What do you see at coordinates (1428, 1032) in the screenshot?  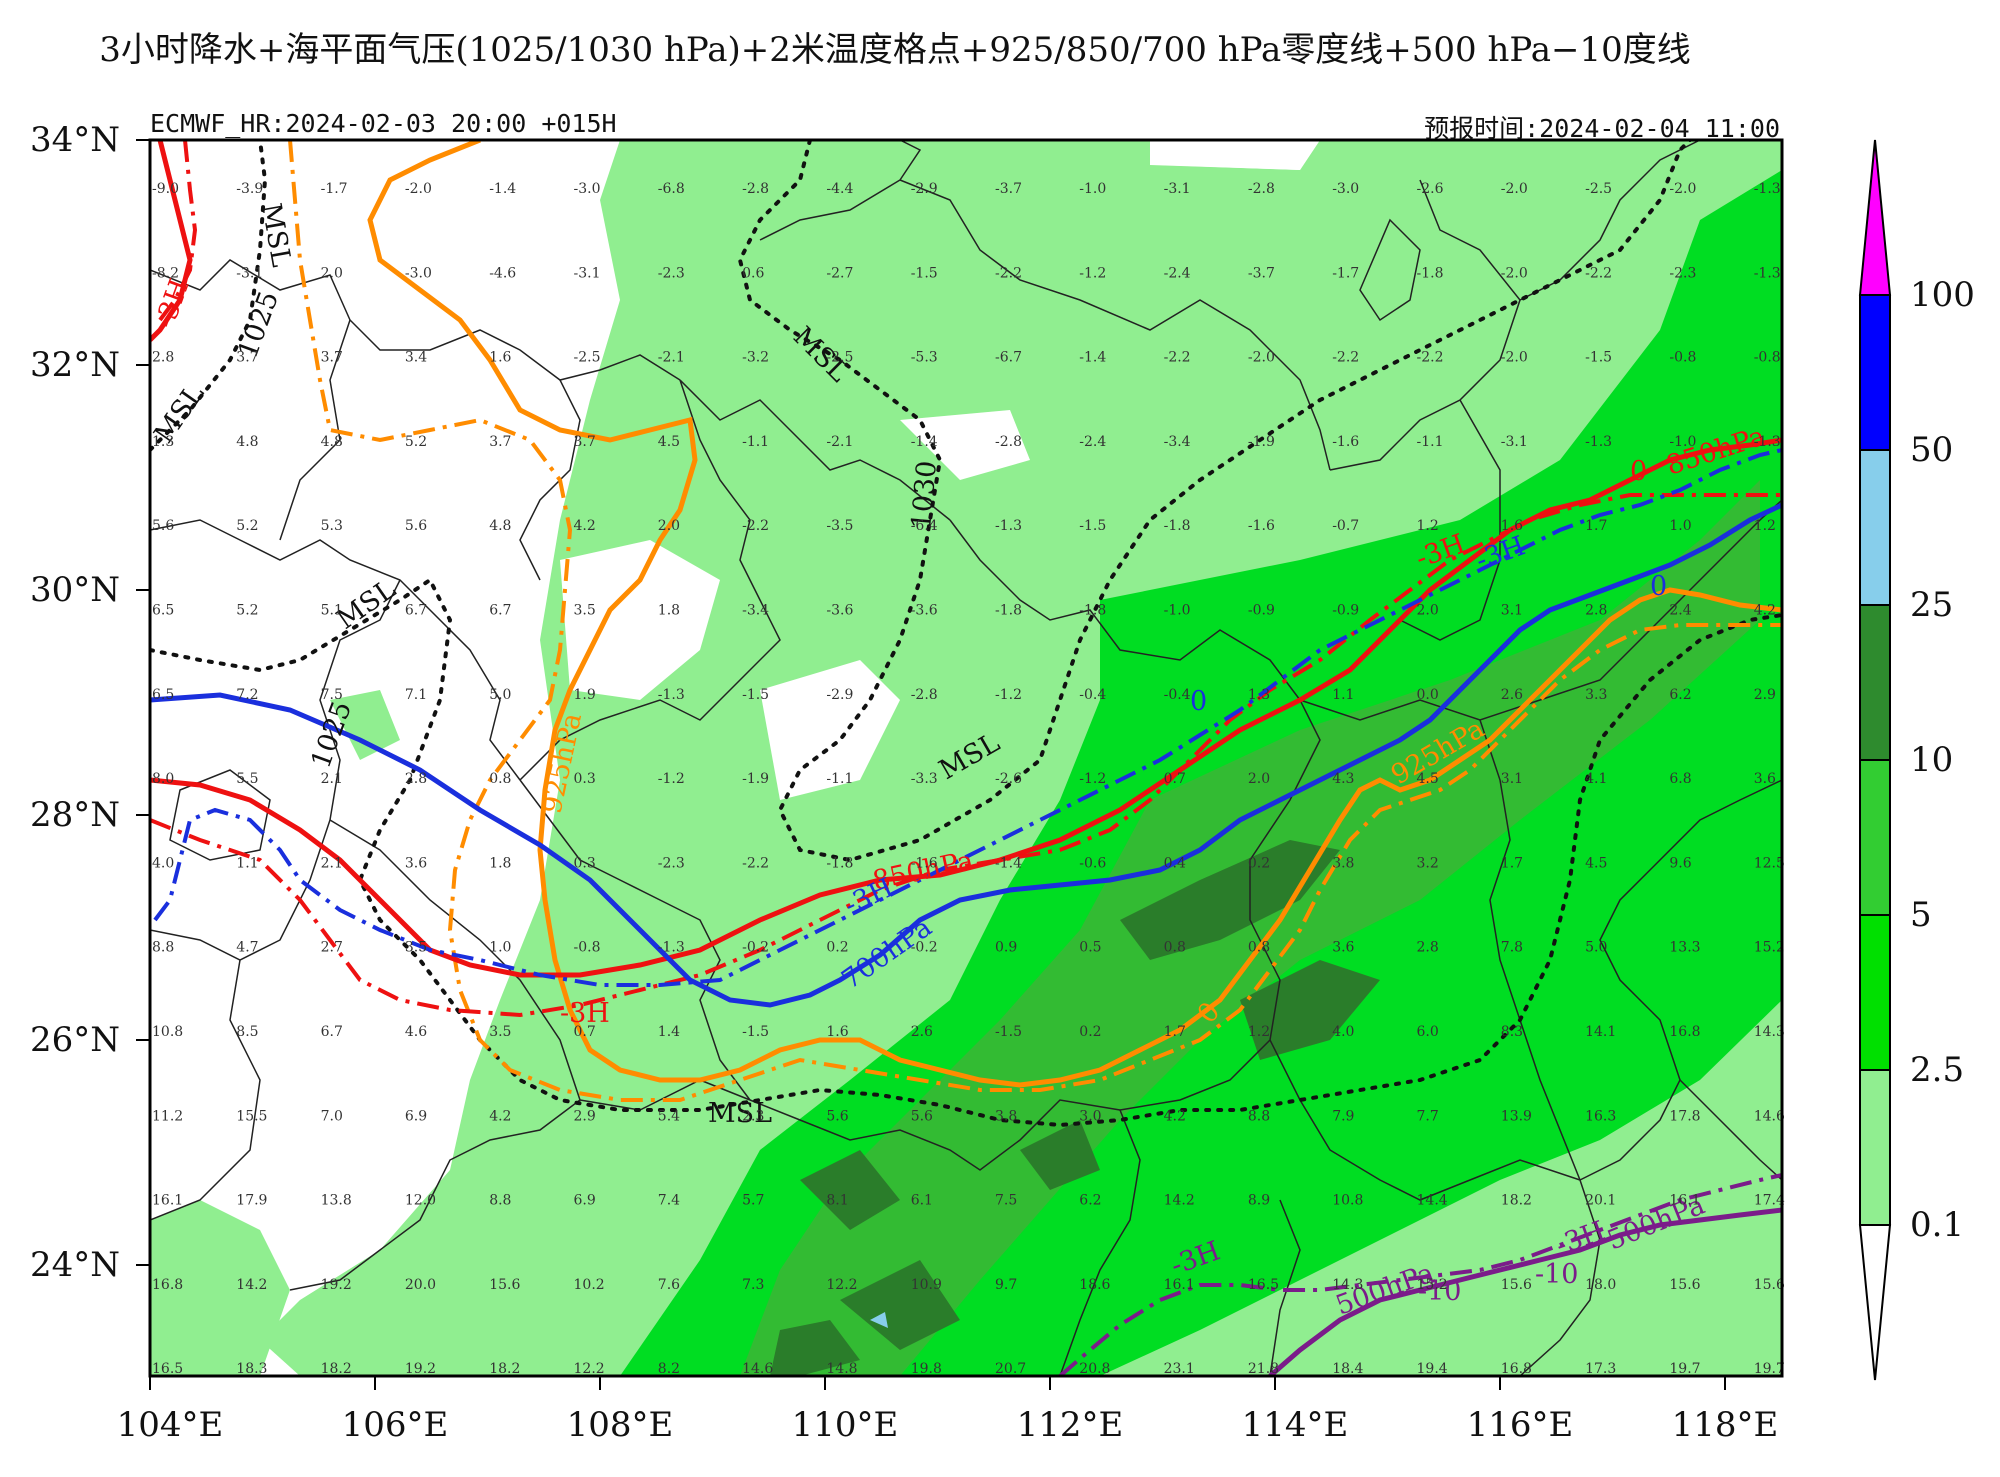 I see `temperature-value: 6.0` at bounding box center [1428, 1032].